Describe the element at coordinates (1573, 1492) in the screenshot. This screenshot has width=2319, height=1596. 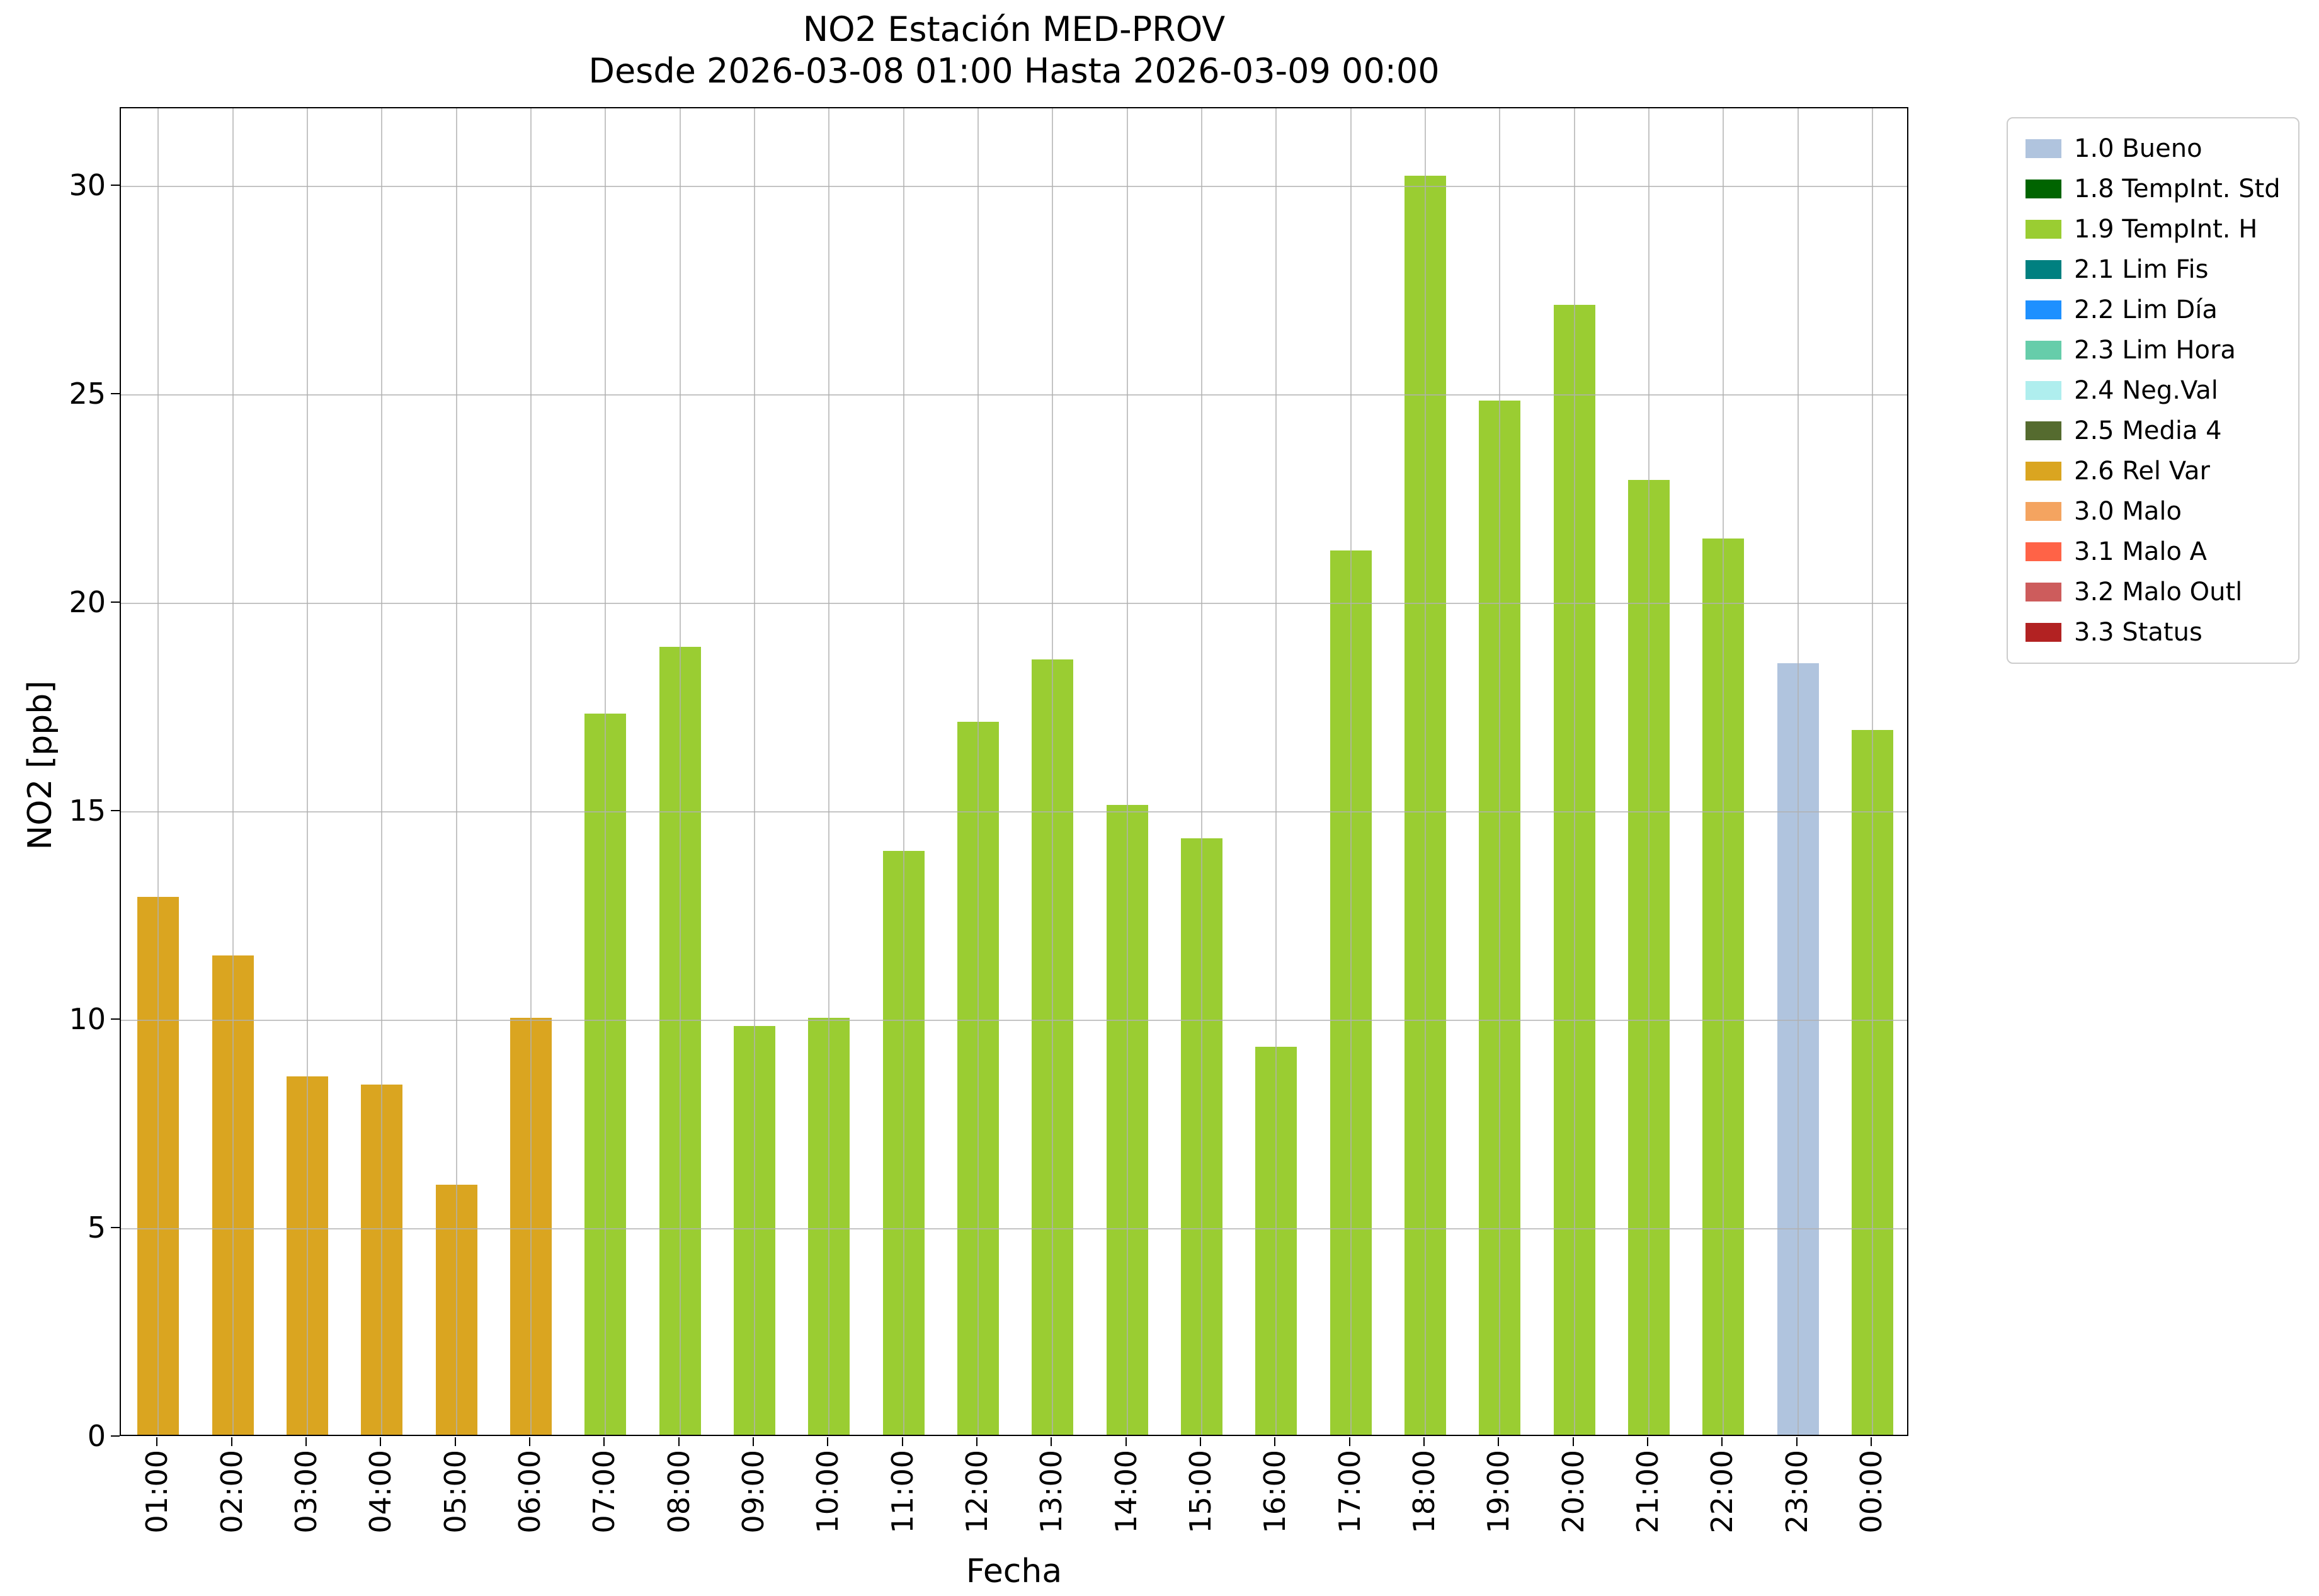
I see `x-tick-label: 20:00` at that location.